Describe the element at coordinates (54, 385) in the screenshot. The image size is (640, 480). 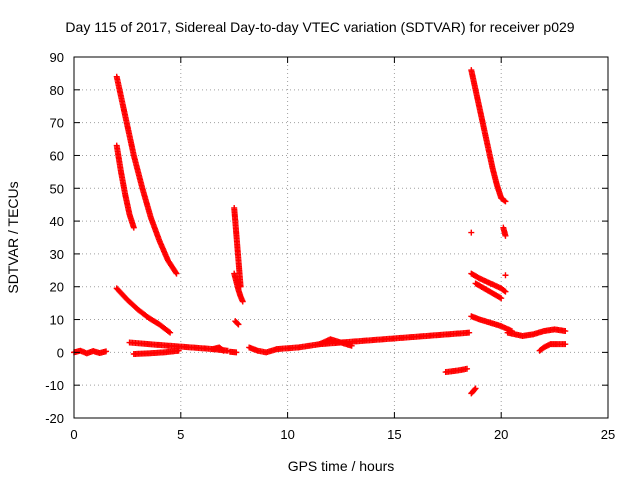
I see `y-tick-label: -10` at that location.